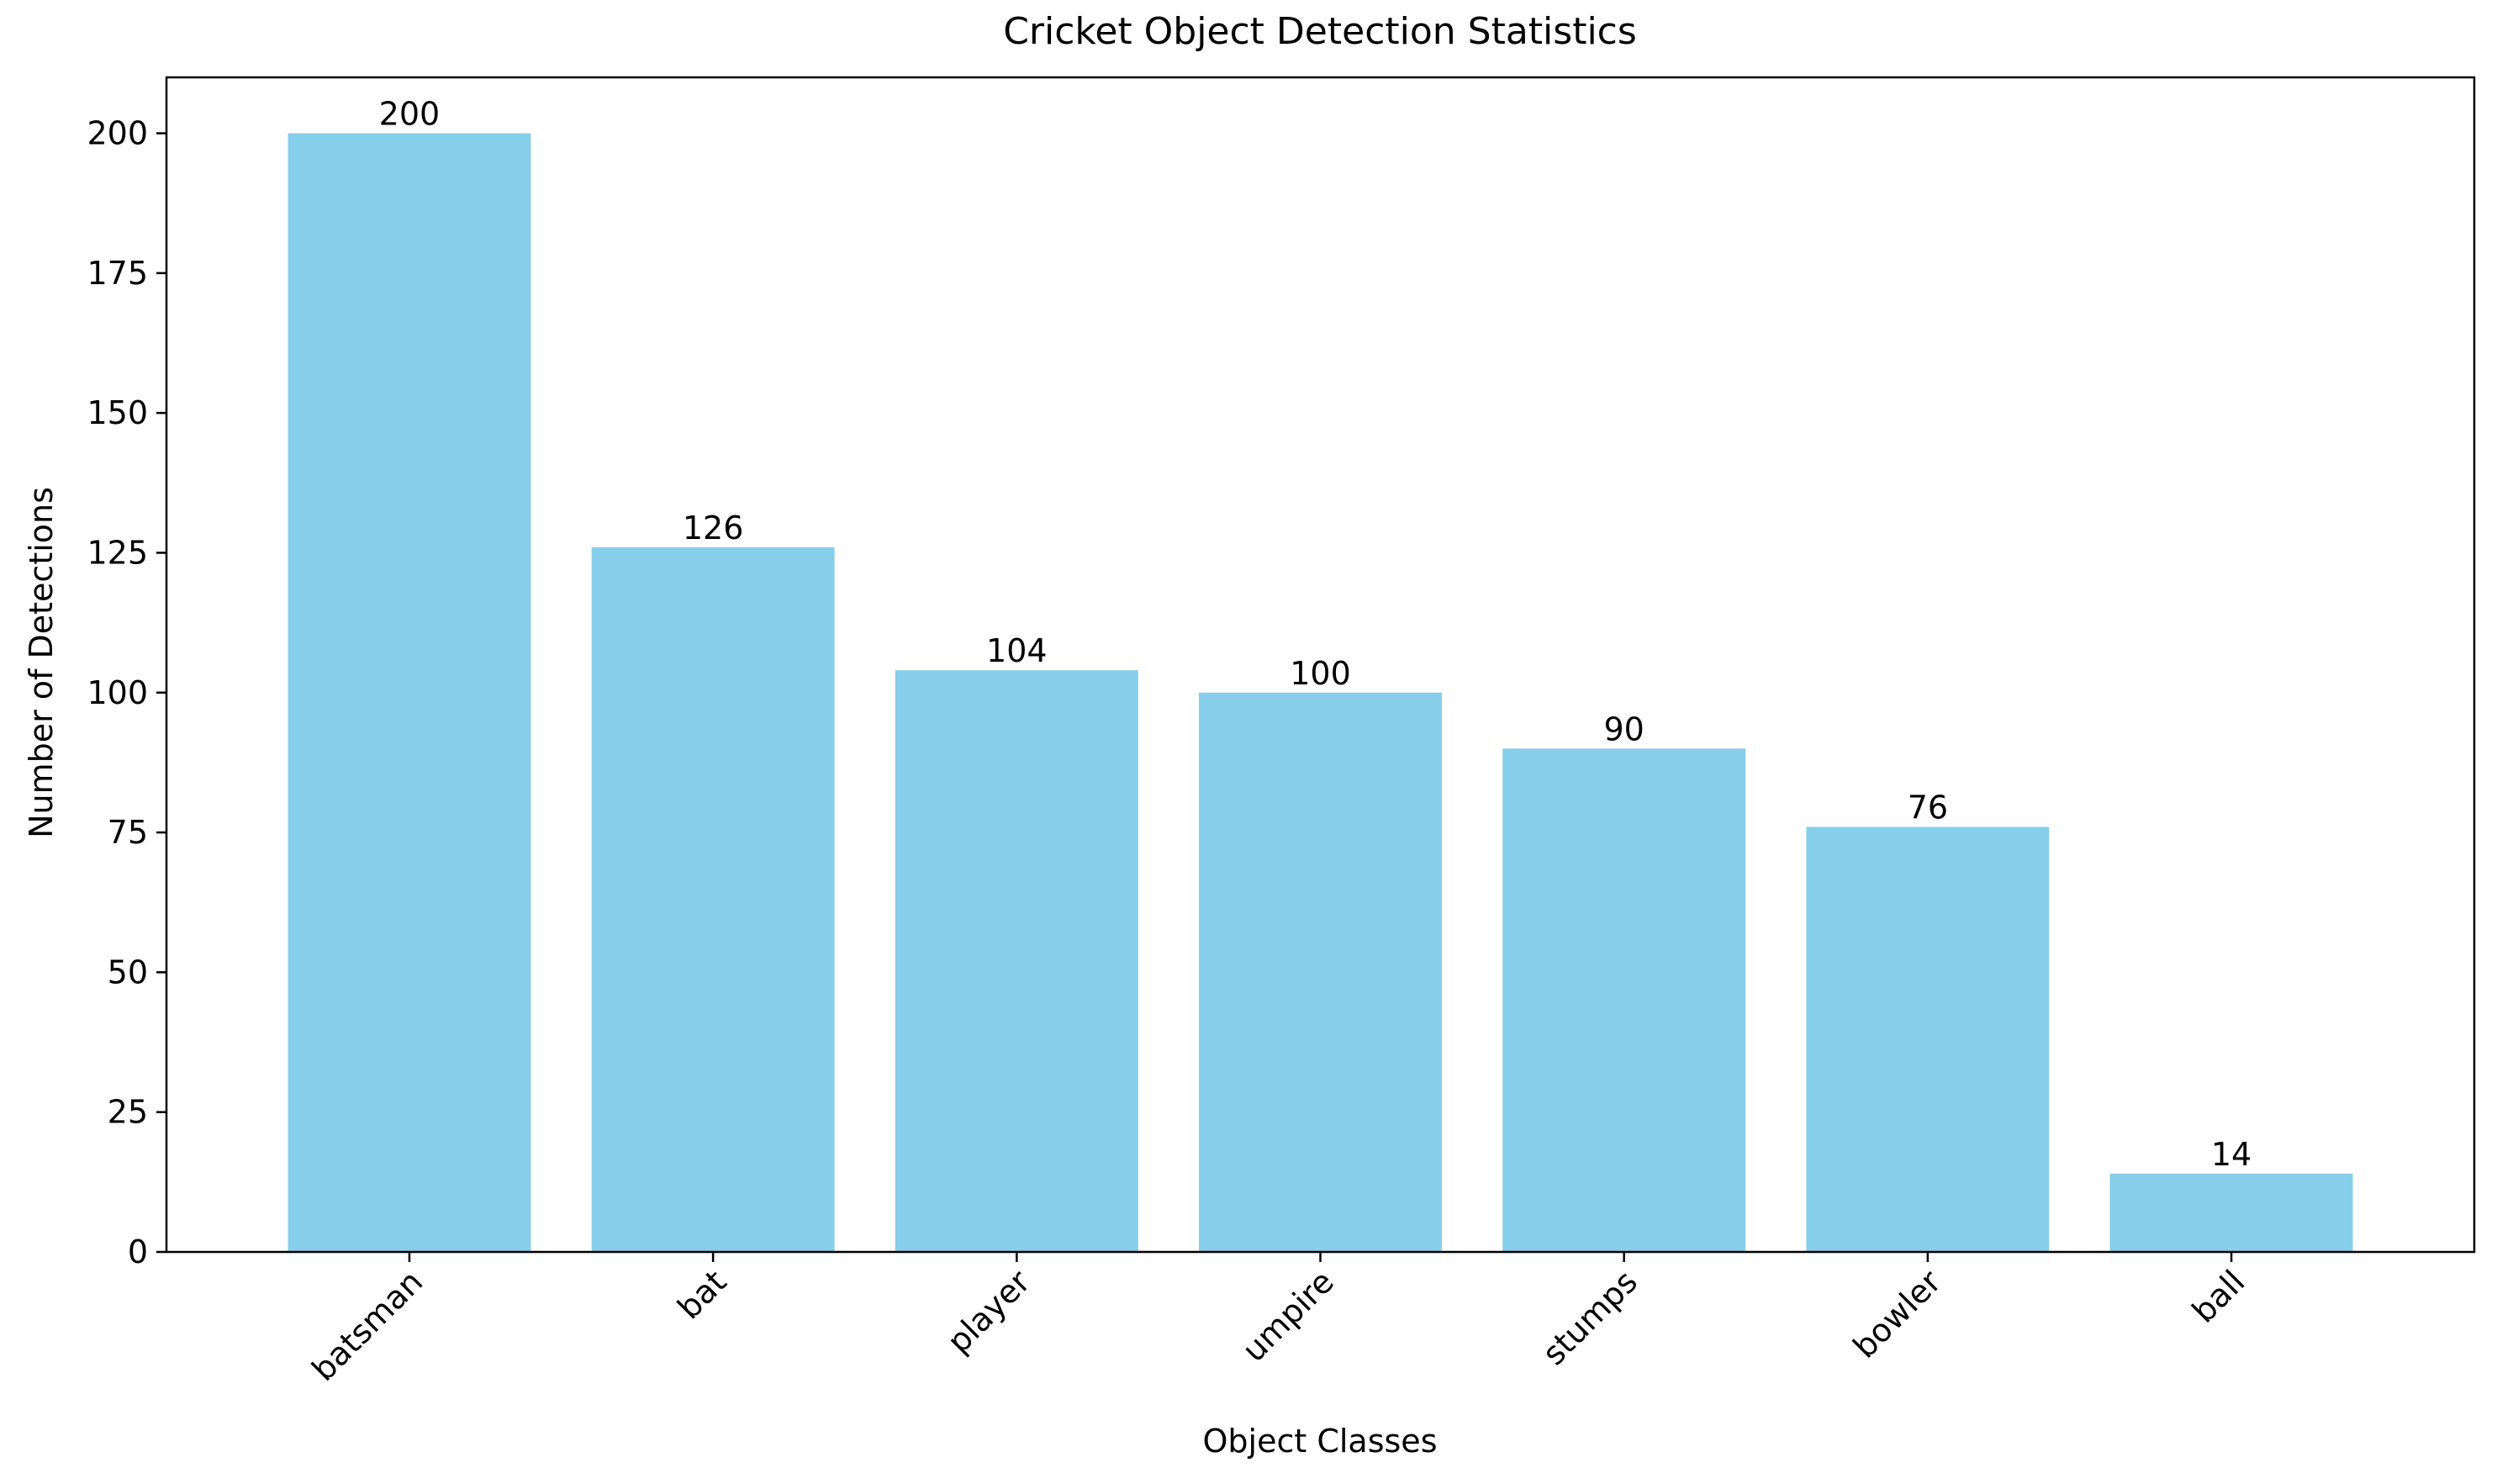 This screenshot has height=1484, width=2497. Describe the element at coordinates (41, 662) in the screenshot. I see `y-axis-label: Number of Detections` at that location.